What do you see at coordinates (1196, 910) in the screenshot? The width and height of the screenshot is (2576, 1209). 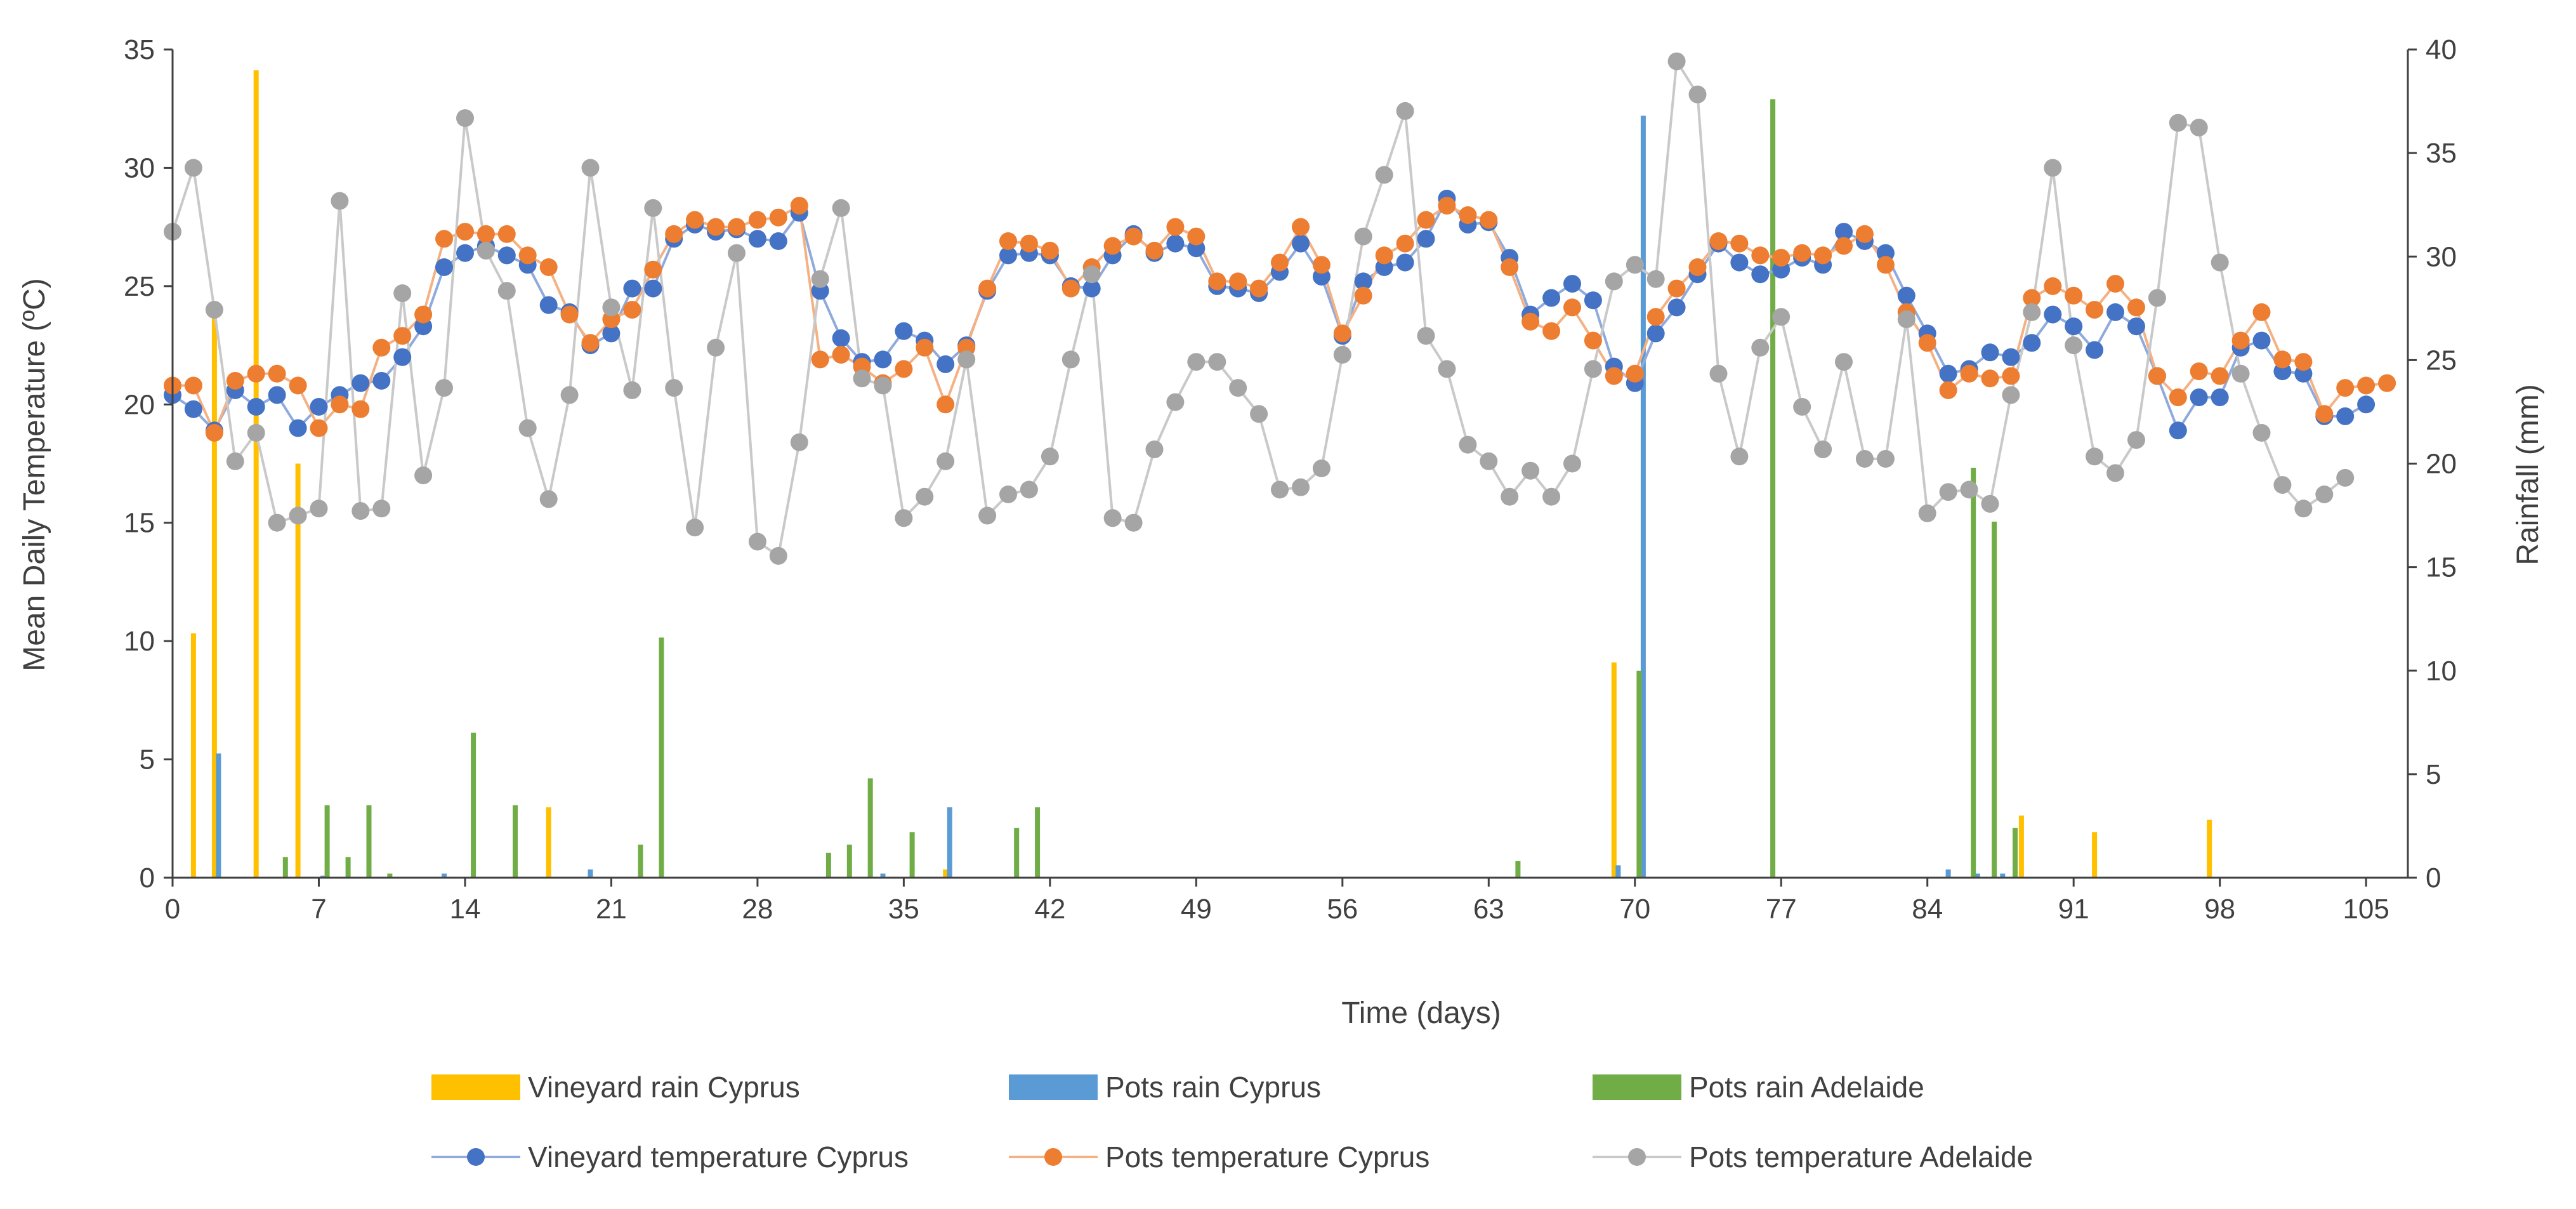 I see `x-tick-label-7: 49` at bounding box center [1196, 910].